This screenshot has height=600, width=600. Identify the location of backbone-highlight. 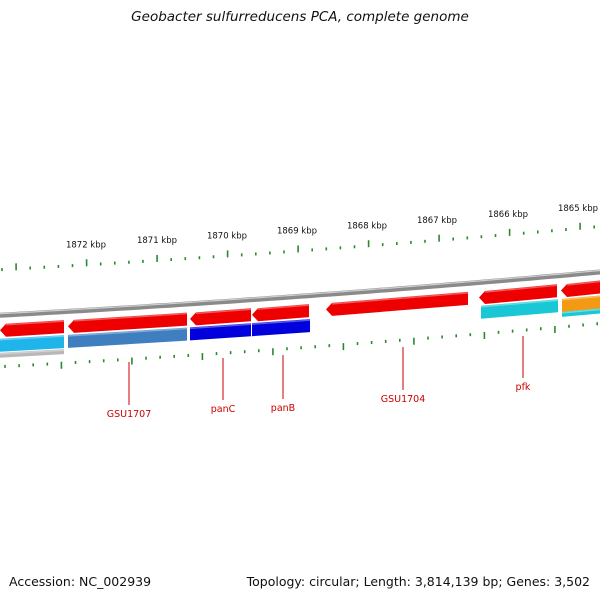
(300, 292).